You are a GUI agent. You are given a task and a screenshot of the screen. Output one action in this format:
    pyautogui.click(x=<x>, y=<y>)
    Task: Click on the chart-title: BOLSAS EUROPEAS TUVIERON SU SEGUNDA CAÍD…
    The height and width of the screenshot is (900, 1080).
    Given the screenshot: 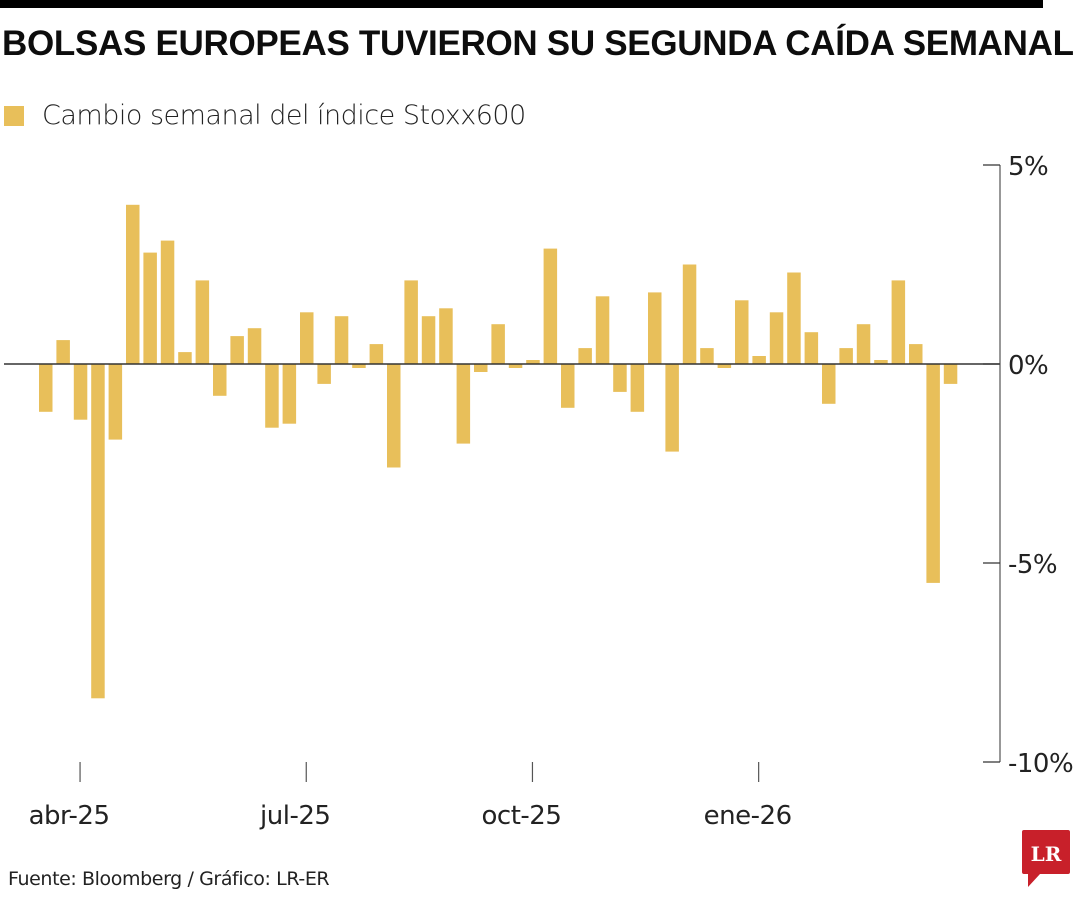 What is the action you would take?
    pyautogui.click(x=538, y=43)
    